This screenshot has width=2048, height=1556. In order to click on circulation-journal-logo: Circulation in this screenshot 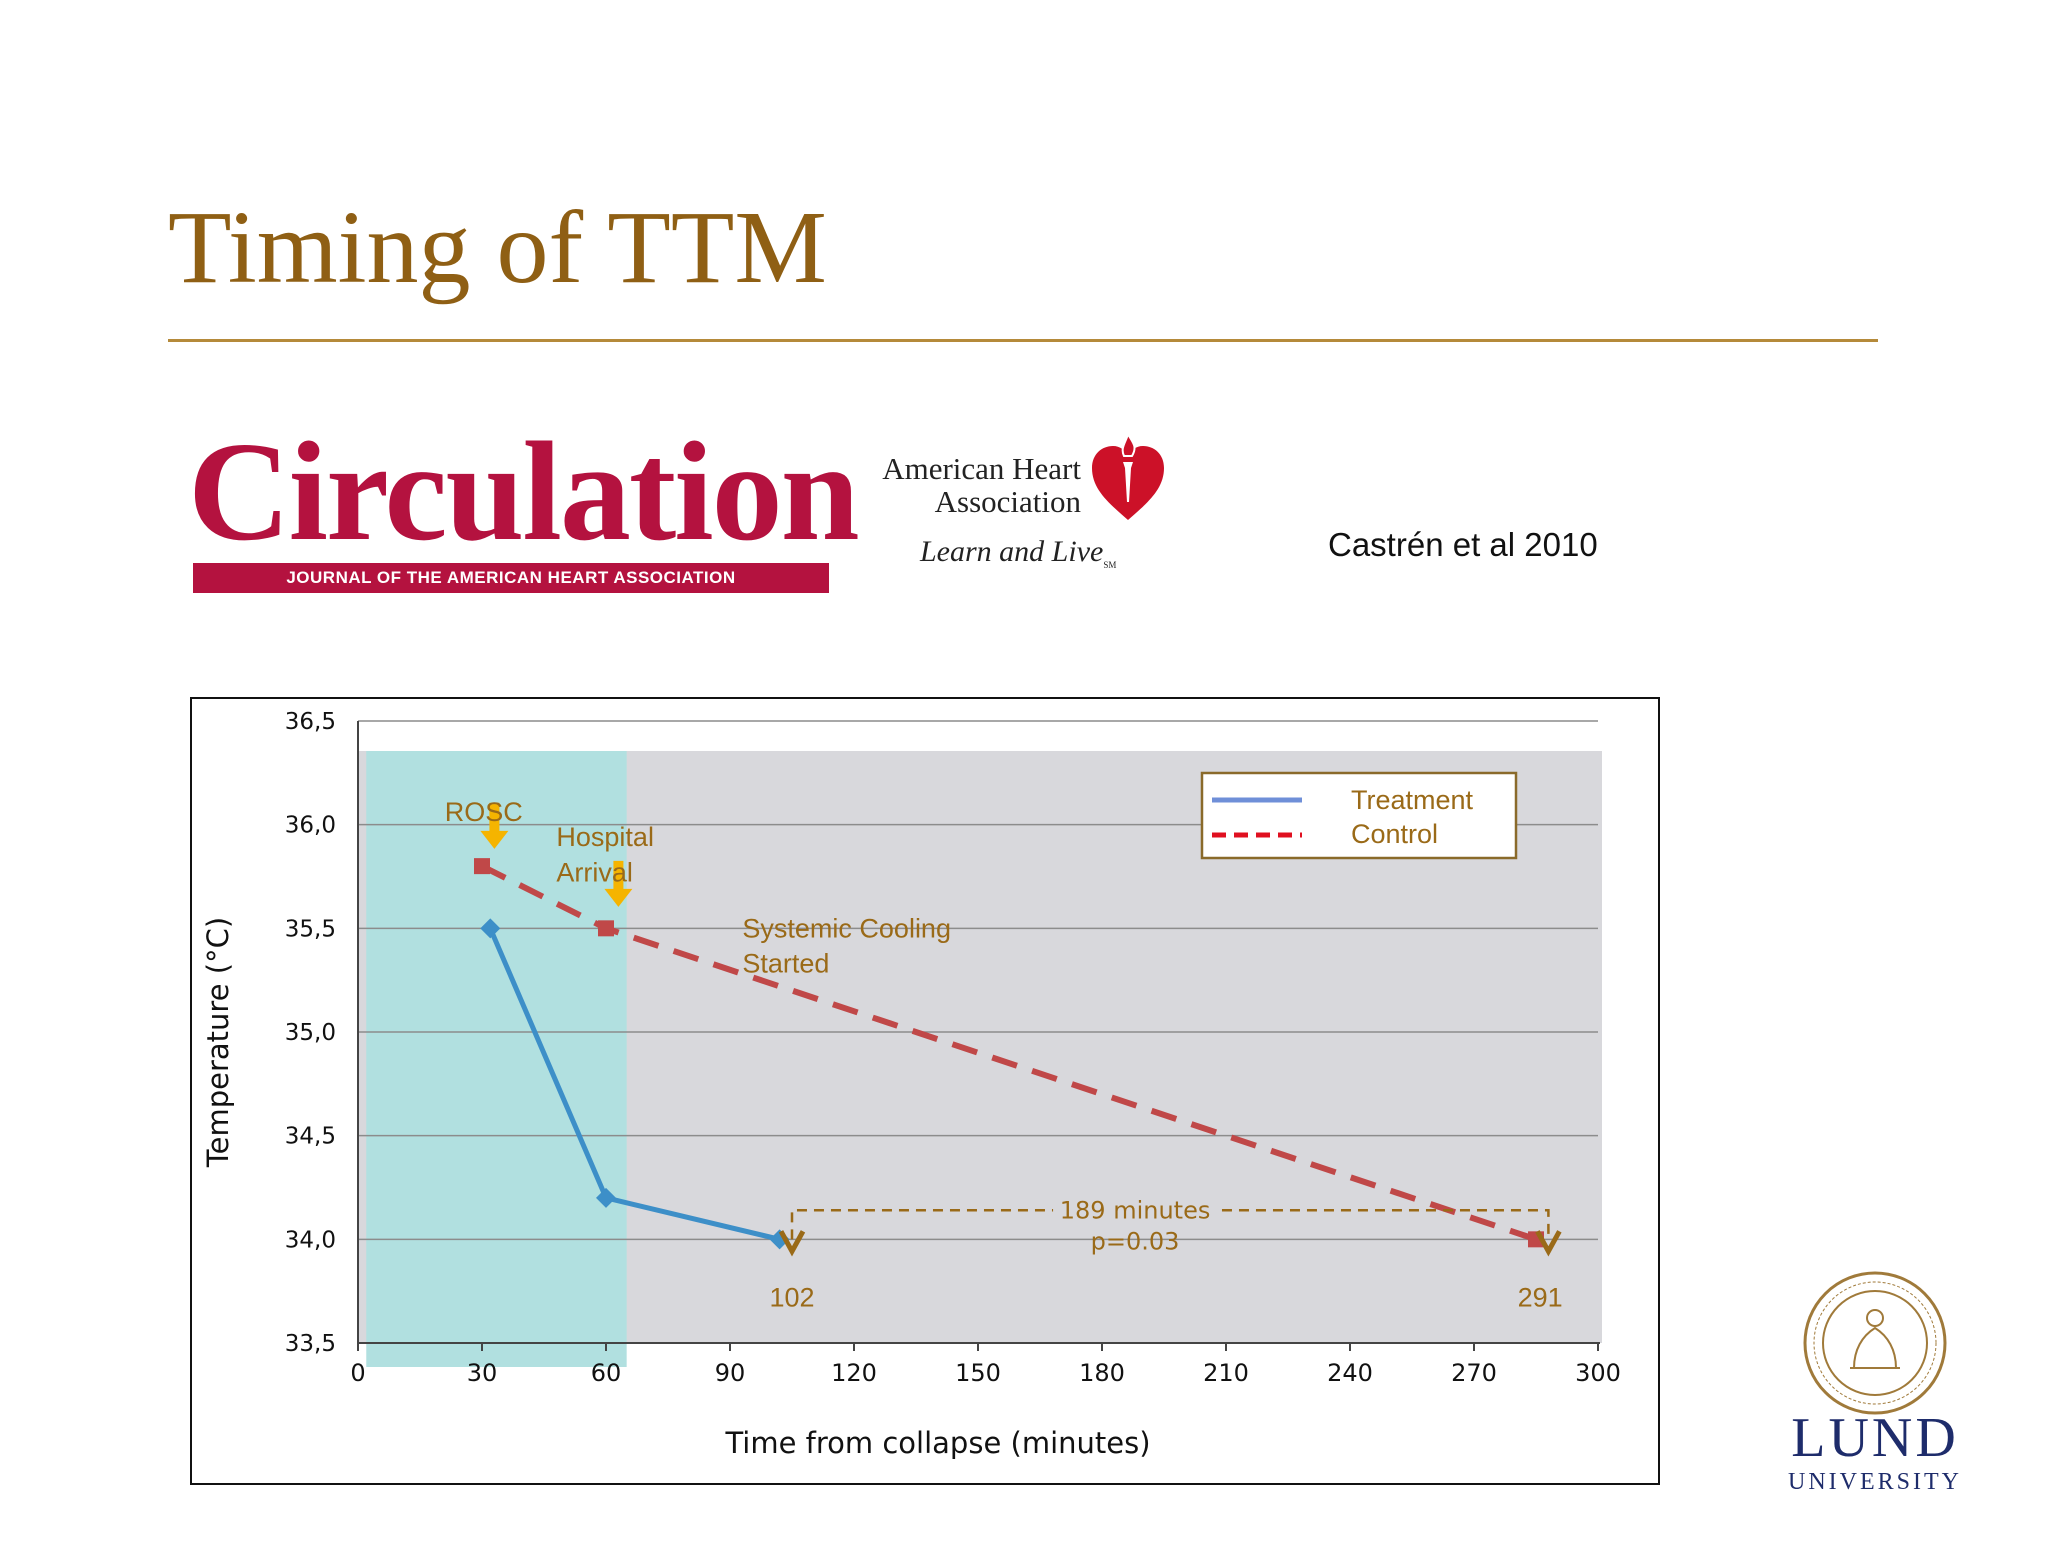, I will do `click(524, 491)`.